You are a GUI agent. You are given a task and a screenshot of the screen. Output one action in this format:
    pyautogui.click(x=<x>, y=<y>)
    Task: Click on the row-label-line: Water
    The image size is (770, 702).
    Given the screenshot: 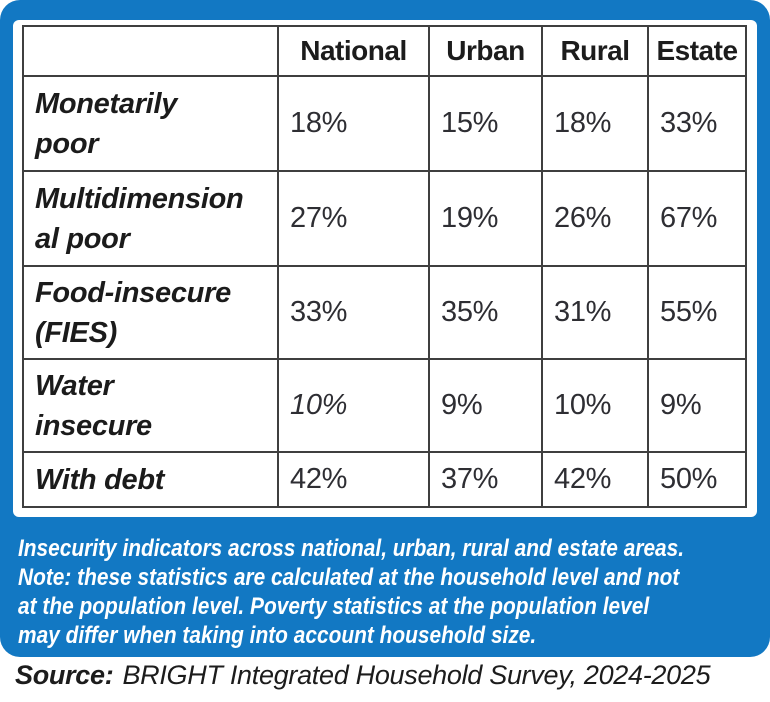 What is the action you would take?
    pyautogui.click(x=74, y=385)
    